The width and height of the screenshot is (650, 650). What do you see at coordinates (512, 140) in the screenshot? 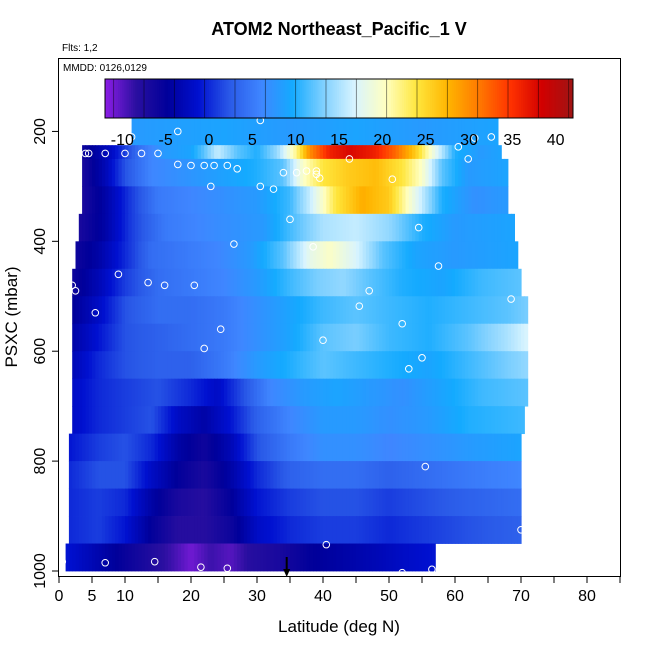
I see `colorbar-tick-label: 35` at bounding box center [512, 140].